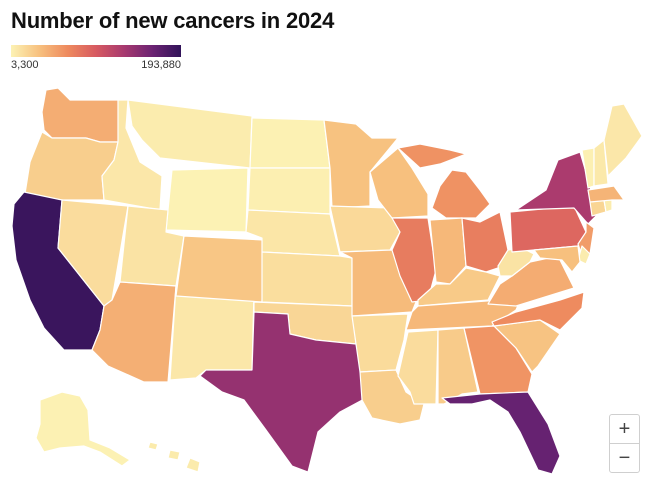 This screenshot has height=489, width=667. I want to click on legend-gradient-bar, so click(96, 51).